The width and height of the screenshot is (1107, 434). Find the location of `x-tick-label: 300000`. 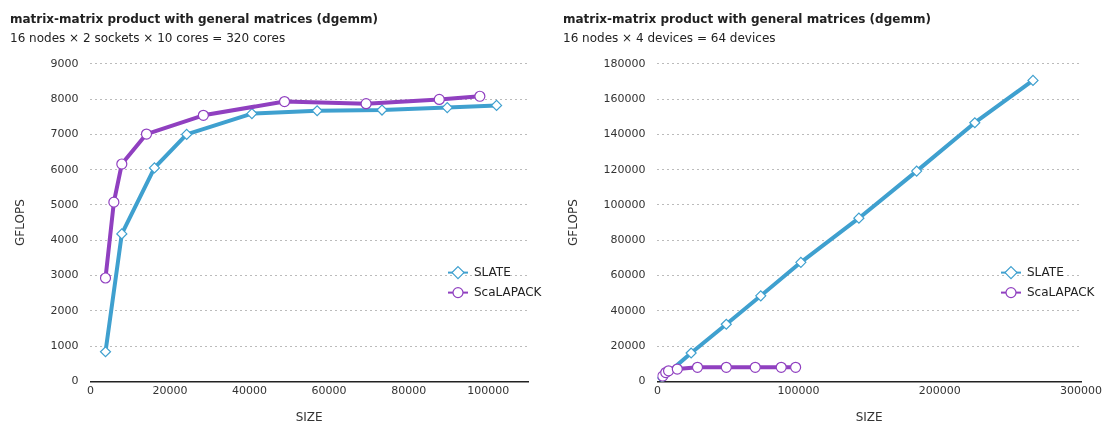

x-tick-label: 300000 is located at coordinates (1081, 390).